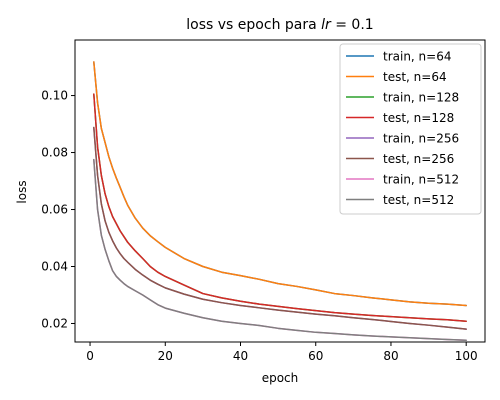 This screenshot has height=400, width=500. What do you see at coordinates (54, 96) in the screenshot?
I see `y-tick-label: 0.10` at bounding box center [54, 96].